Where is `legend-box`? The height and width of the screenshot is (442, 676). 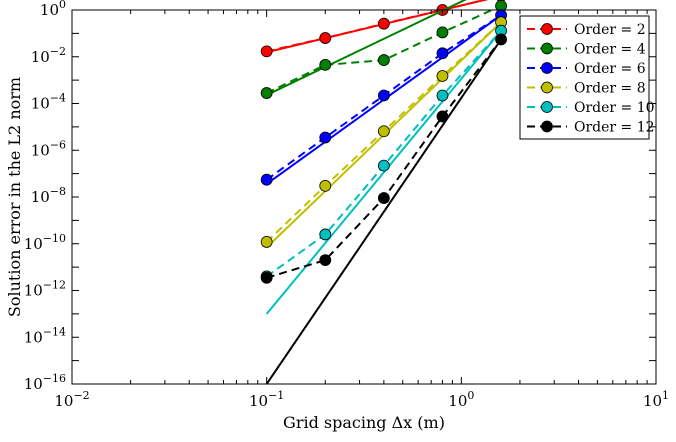 legend-box is located at coordinates (584, 77).